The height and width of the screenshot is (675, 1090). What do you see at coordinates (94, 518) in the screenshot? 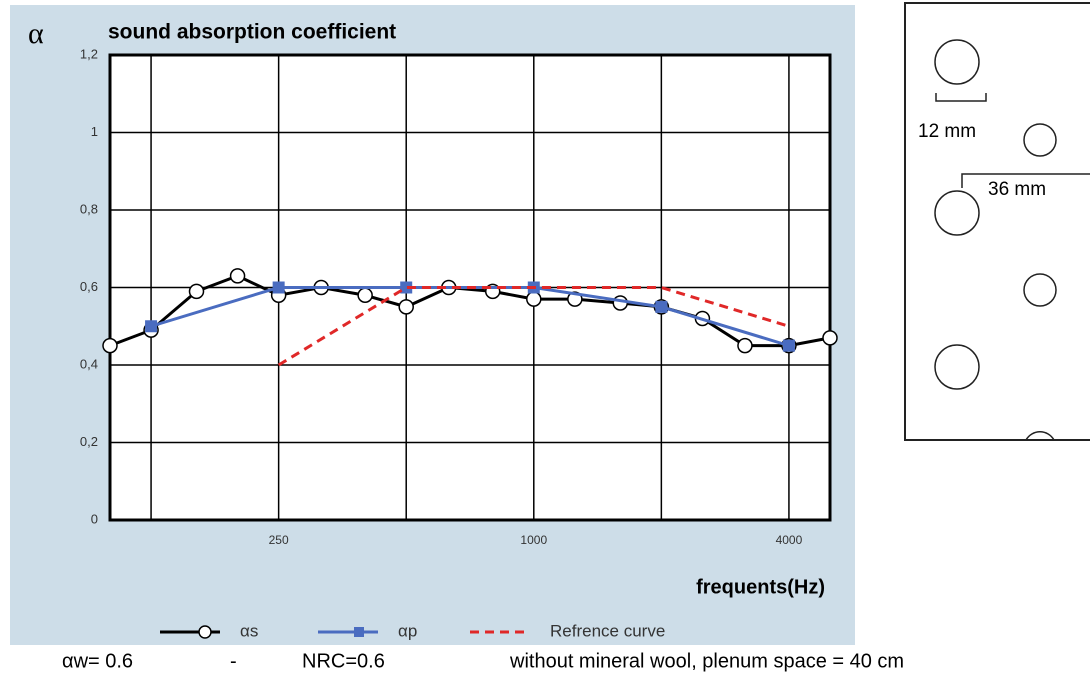
I see `y-tick-label: 0` at bounding box center [94, 518].